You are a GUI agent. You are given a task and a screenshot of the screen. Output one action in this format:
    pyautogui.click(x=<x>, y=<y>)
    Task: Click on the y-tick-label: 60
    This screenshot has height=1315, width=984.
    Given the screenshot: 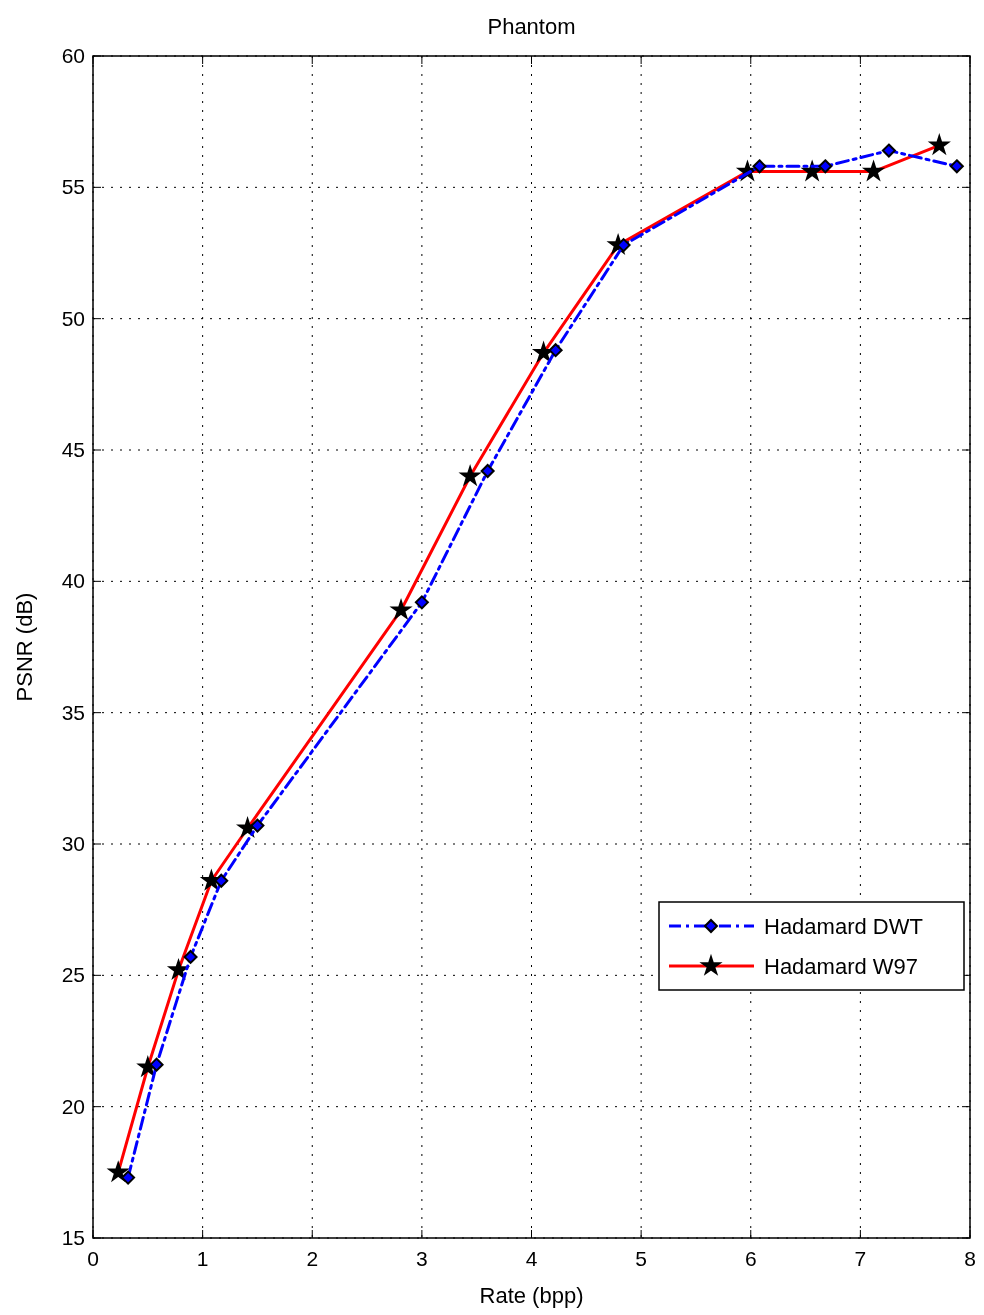 What is the action you would take?
    pyautogui.click(x=73, y=55)
    